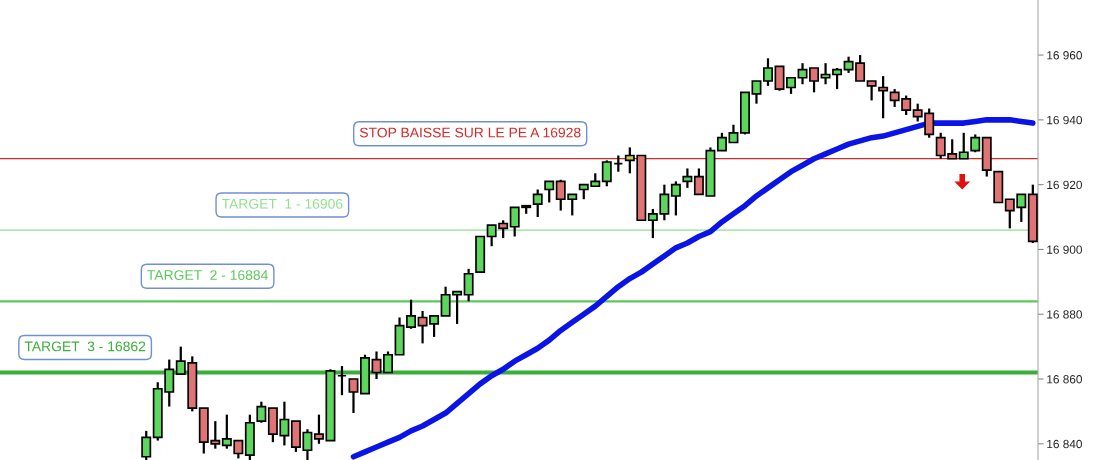 This screenshot has height=460, width=1098. I want to click on ref-line-label: TARGET 2 - 16884, so click(207, 275).